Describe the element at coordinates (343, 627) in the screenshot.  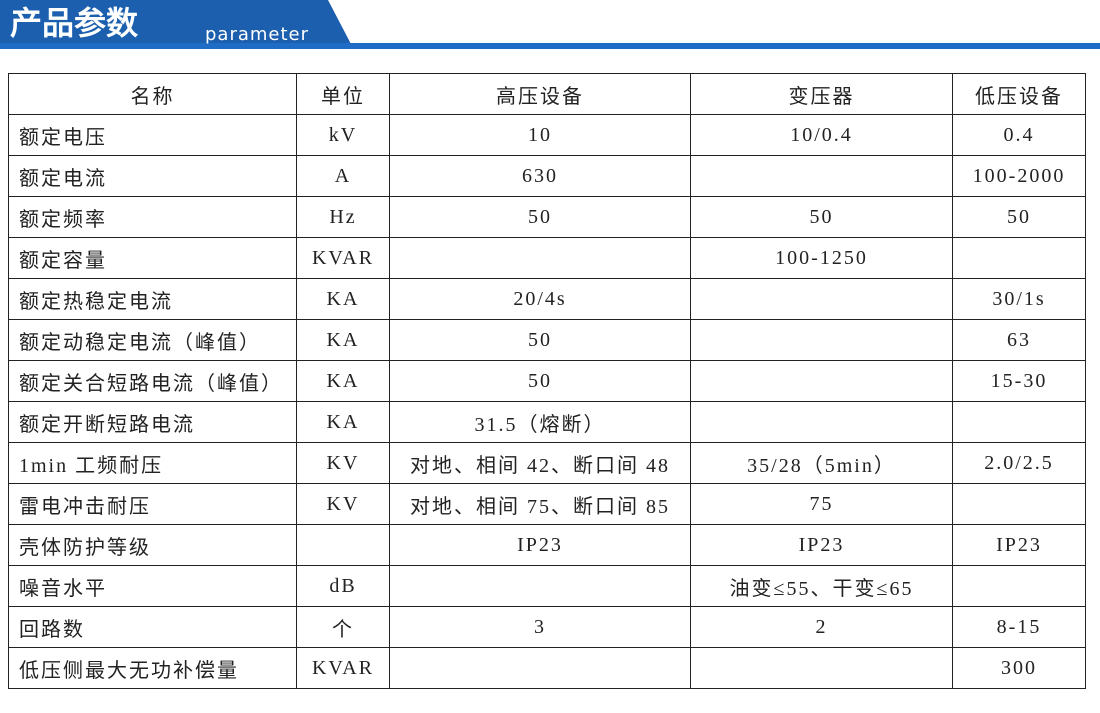
I see `cell: 个` at that location.